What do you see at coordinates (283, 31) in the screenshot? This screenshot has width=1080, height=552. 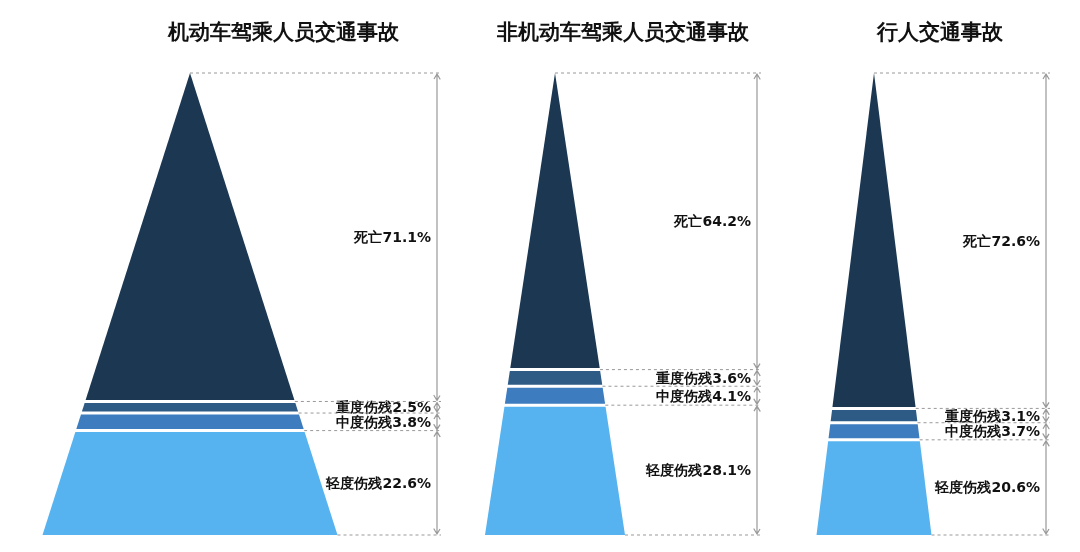 I see `text: 机动车驾乘人员交通事故` at bounding box center [283, 31].